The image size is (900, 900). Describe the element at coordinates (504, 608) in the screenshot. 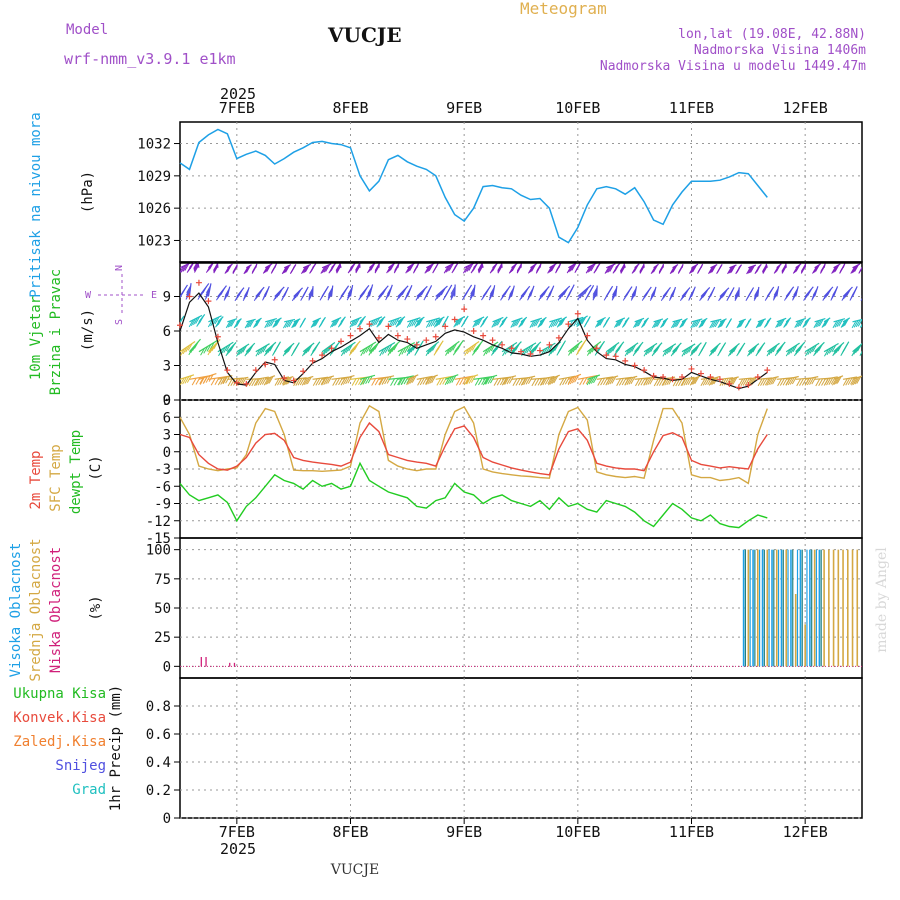

I see `cloud-panel: 0 25 50 75 100` at that location.